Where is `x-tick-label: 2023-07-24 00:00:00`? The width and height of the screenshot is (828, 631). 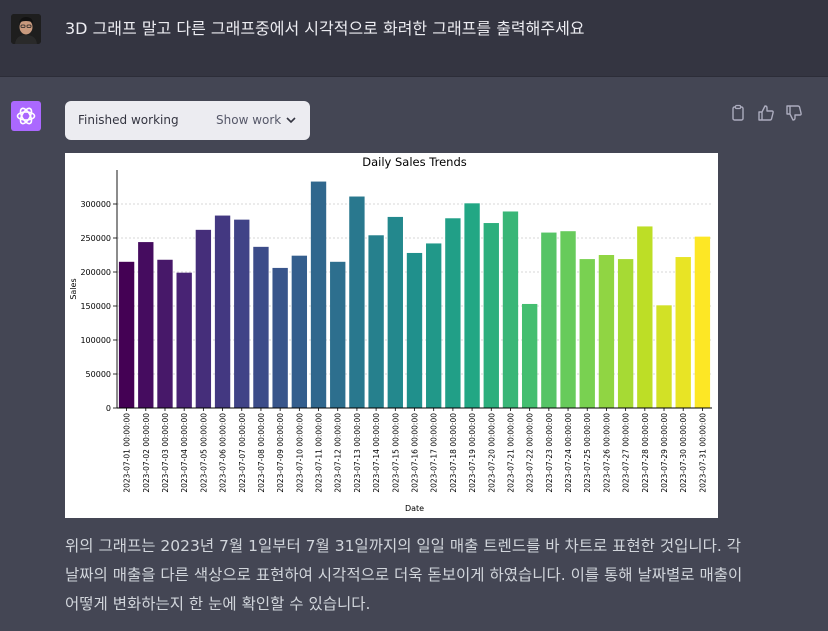 x-tick-label: 2023-07-24 00:00:00 is located at coordinates (568, 453).